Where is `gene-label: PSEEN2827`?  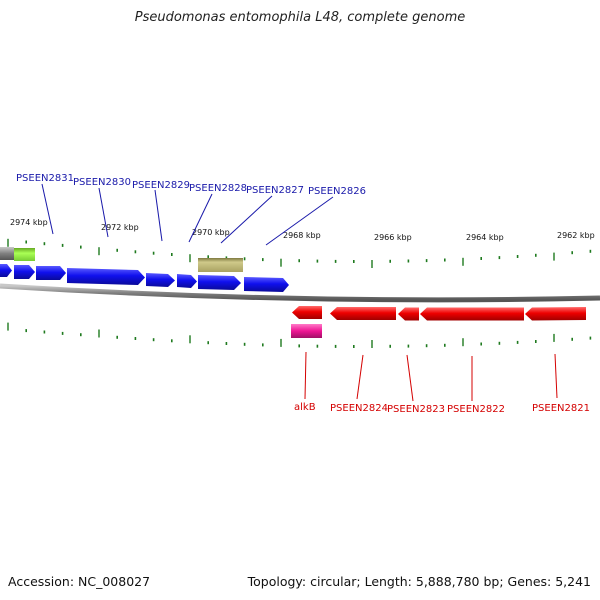
gene-label: PSEEN2827 is located at coordinates (275, 190).